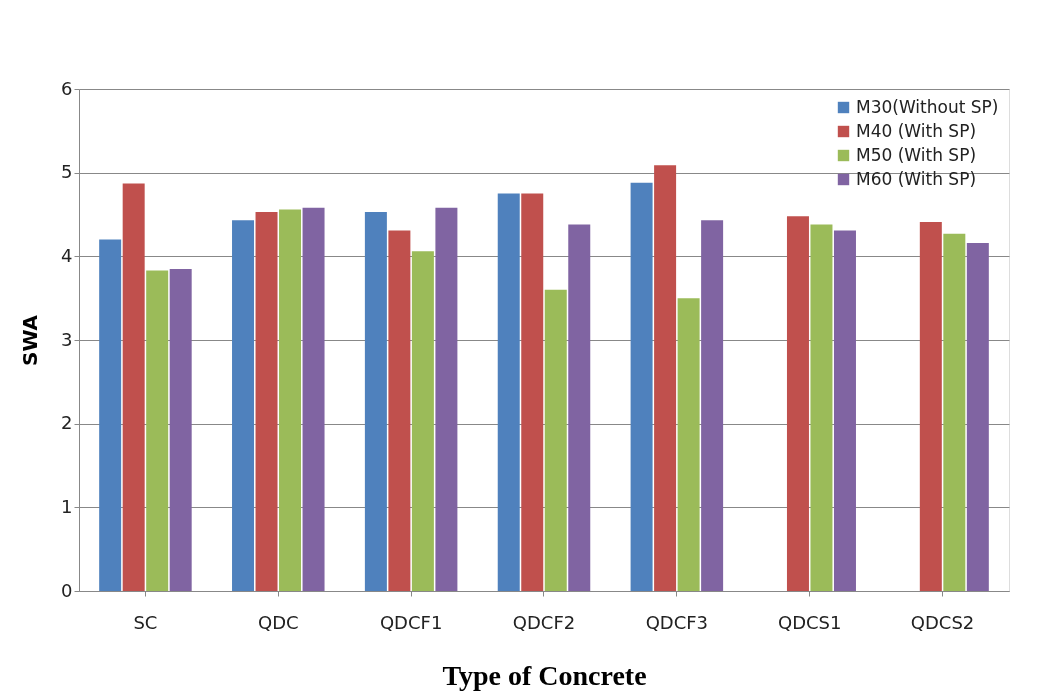  I want to click on y-axis-title: SWA, so click(30, 340).